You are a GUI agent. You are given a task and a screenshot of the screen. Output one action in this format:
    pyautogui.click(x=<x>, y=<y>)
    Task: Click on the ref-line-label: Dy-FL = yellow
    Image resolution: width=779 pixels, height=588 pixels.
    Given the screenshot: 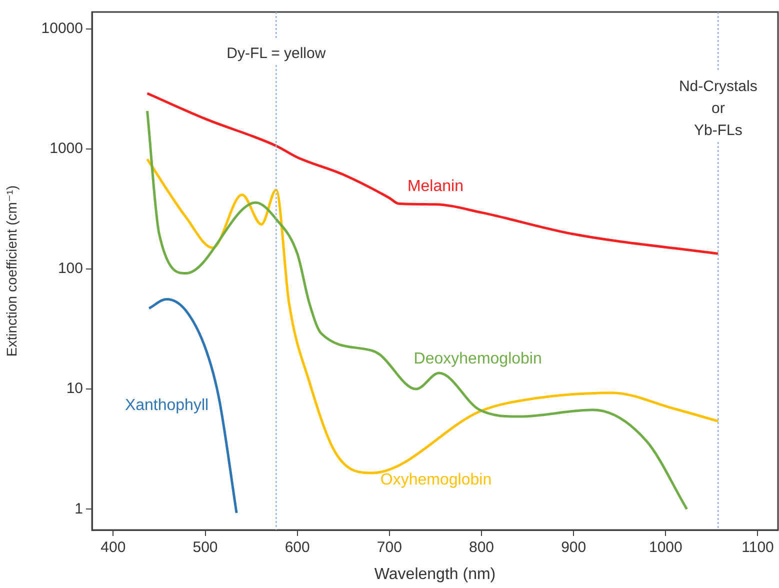 What is the action you would take?
    pyautogui.click(x=276, y=53)
    